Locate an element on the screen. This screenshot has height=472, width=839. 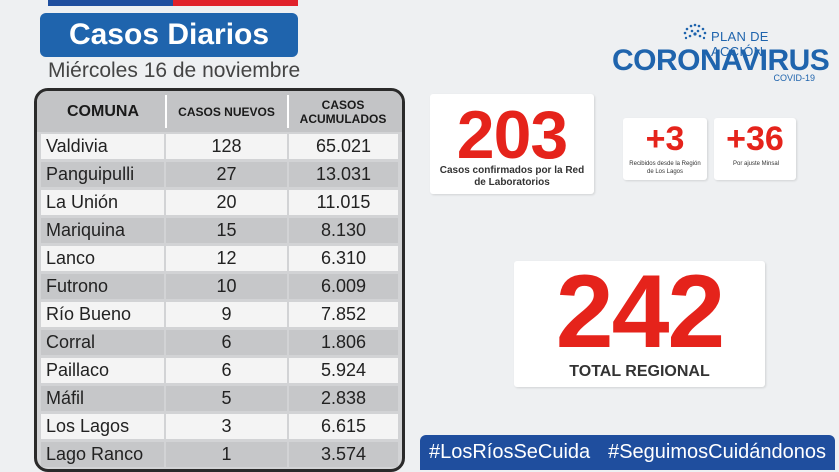
flag-bar-blue is located at coordinates (110, 3).